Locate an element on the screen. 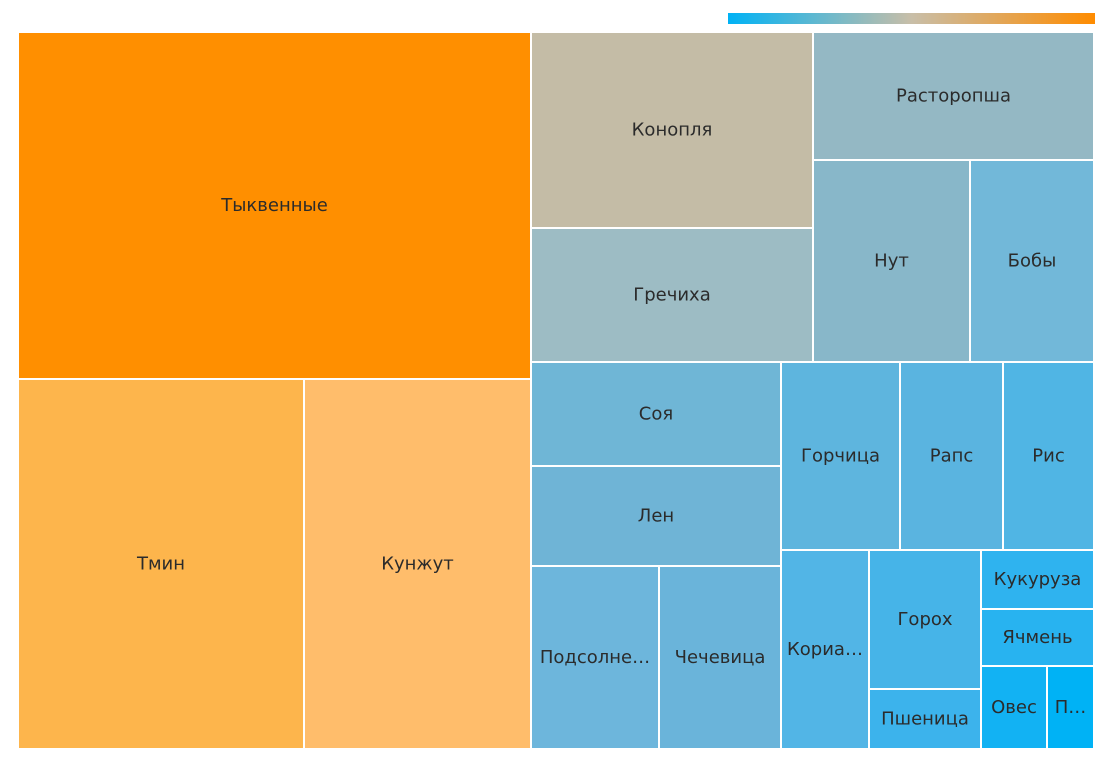 The width and height of the screenshot is (1110, 777). tile-18-label: Кукуруза is located at coordinates (1038, 579).